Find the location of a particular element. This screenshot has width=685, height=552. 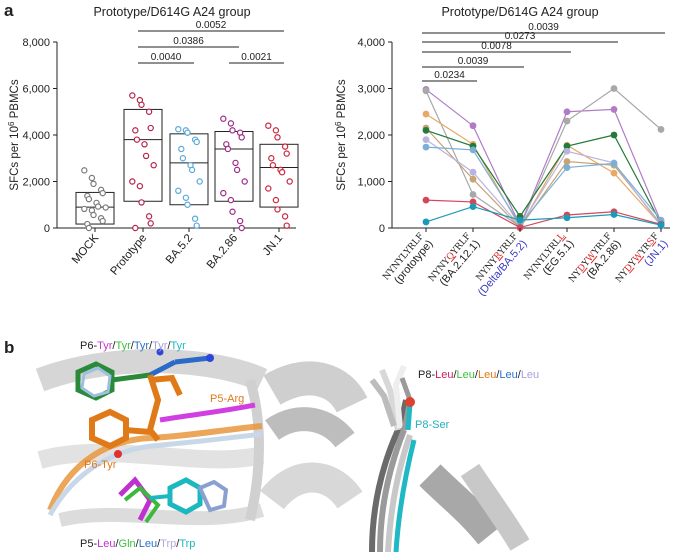

p8-leu-label: P8-Leu/Leu/Leu/Leu/Leu is located at coordinates (478, 375).